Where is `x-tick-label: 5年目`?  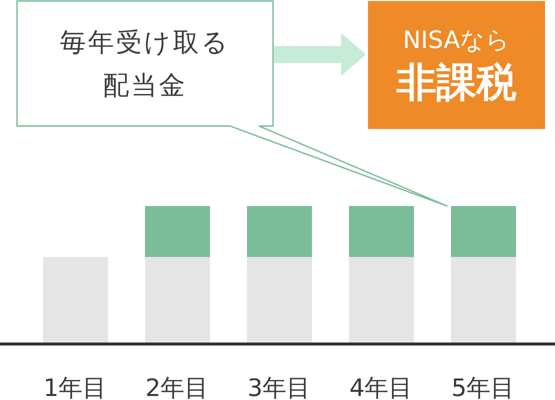 x-tick-label: 5年目 is located at coordinates (483, 387).